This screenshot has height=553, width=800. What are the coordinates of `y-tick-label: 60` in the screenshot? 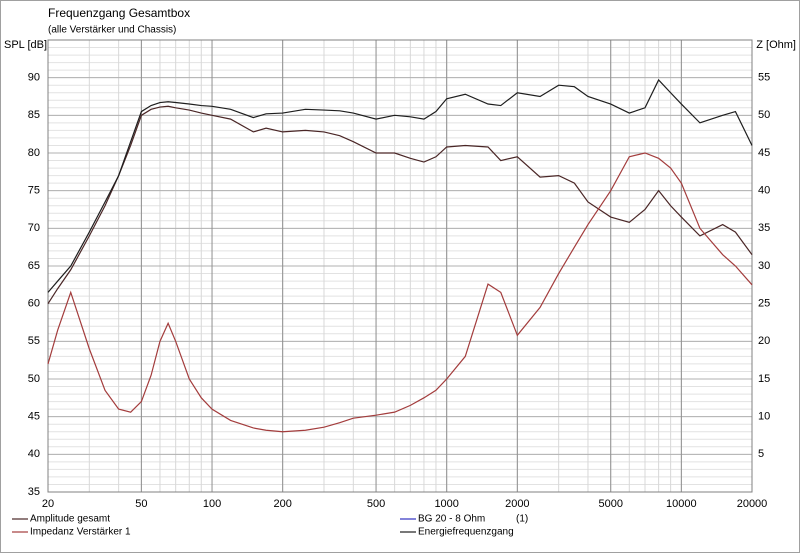 It's located at (34, 304).